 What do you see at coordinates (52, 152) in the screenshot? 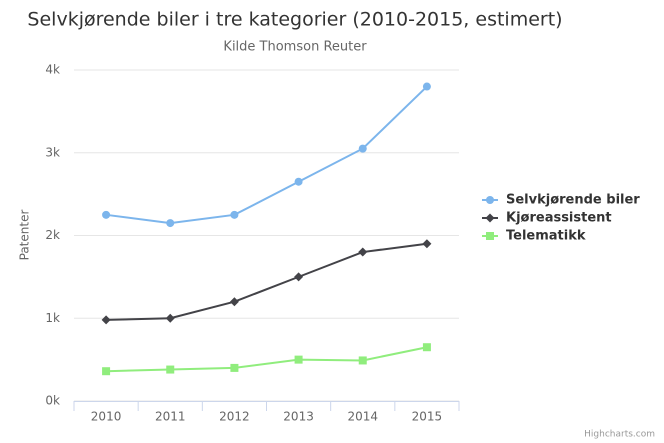
I see `y-tick-label: 3k` at bounding box center [52, 152].